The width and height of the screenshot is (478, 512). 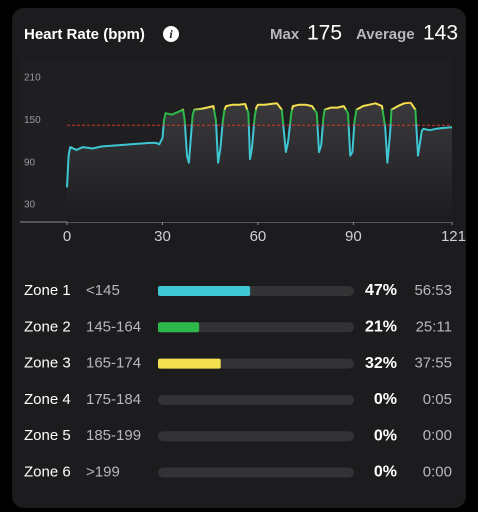 I want to click on title: Heart Rate (bpm), so click(x=84, y=34).